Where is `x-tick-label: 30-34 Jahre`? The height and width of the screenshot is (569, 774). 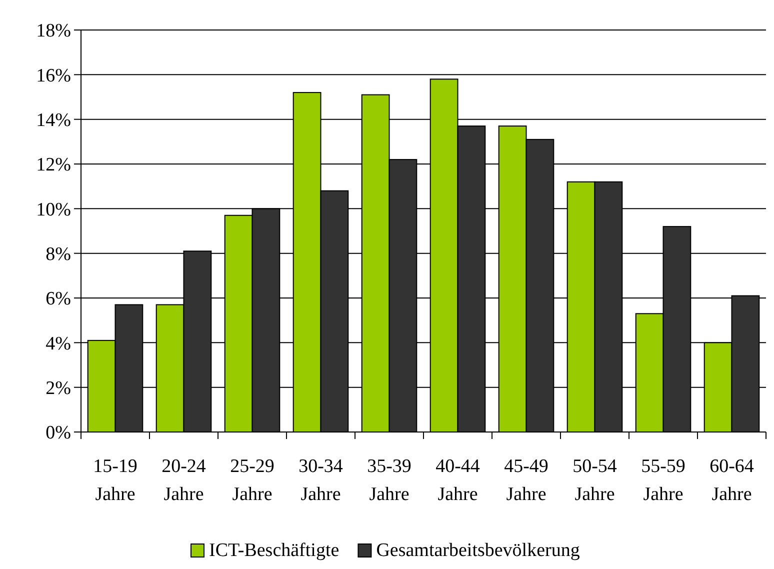 x-tick-label: 30-34 Jahre is located at coordinates (321, 480).